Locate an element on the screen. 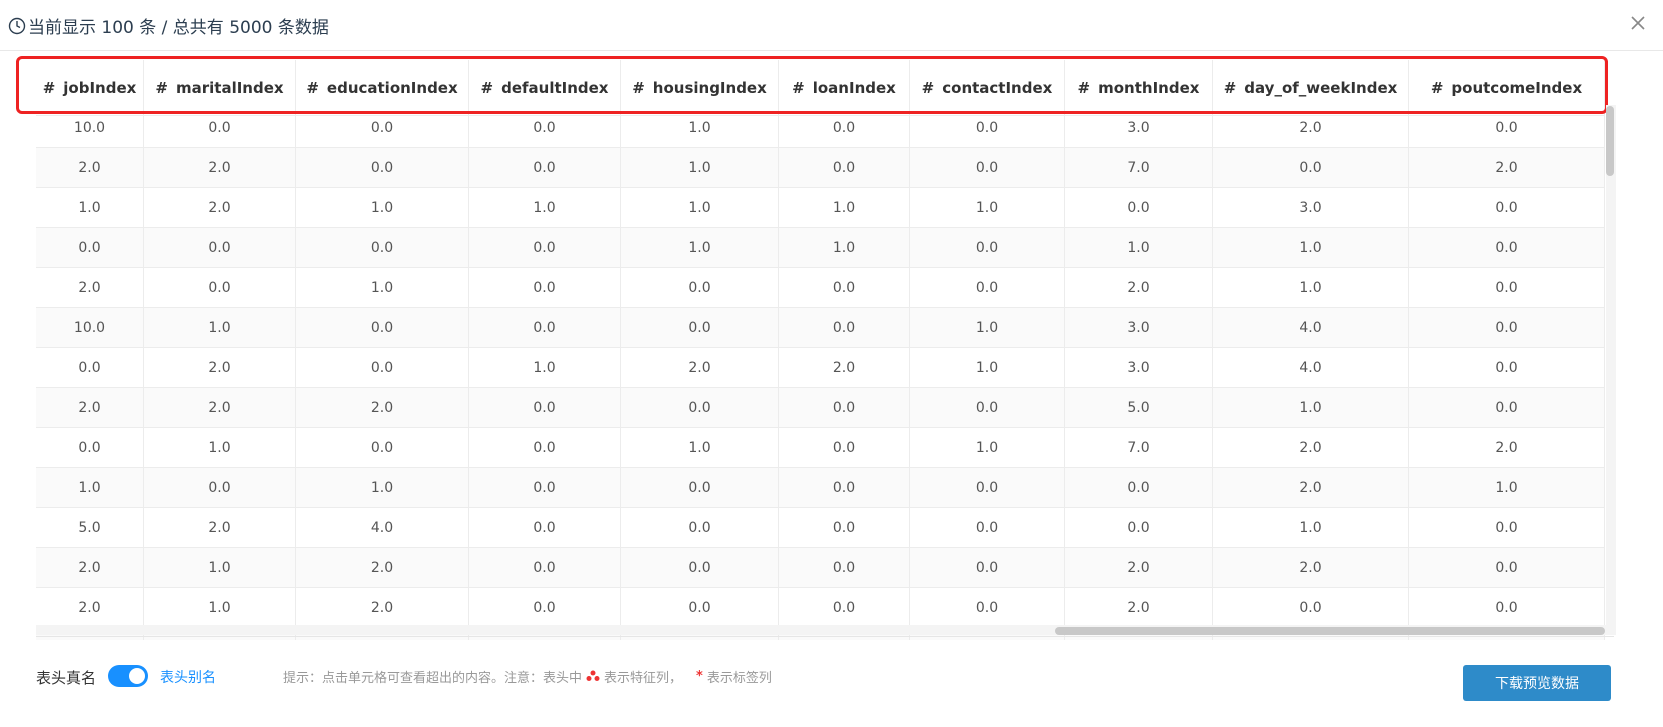 The image size is (1663, 727). column-header: # housingIndex is located at coordinates (700, 87).